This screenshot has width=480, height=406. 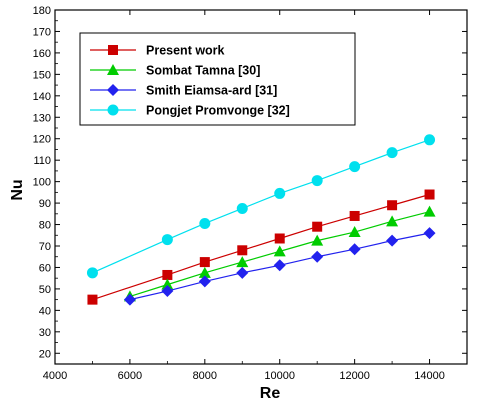 I want to click on y-tick-label: 50, so click(x=45, y=290).